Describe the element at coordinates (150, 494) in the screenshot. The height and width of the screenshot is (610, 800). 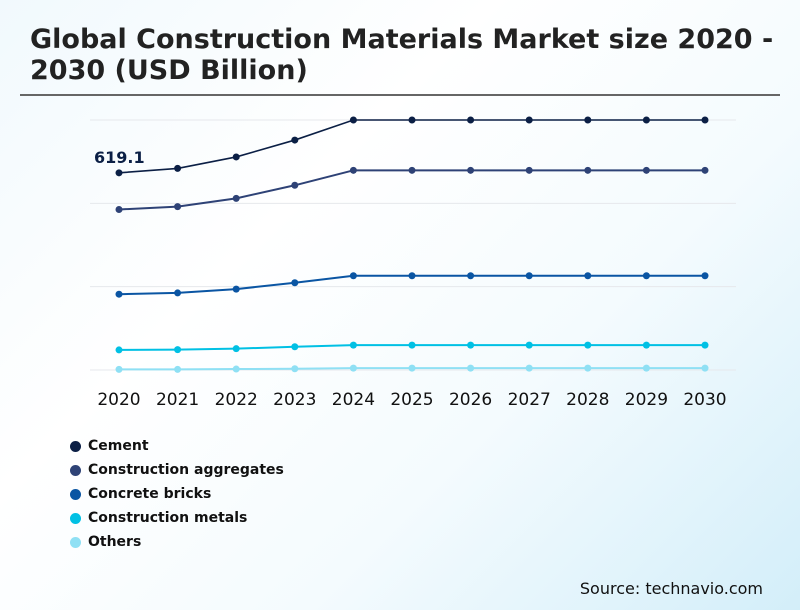
I see `legend-label: Concrete bricks` at that location.